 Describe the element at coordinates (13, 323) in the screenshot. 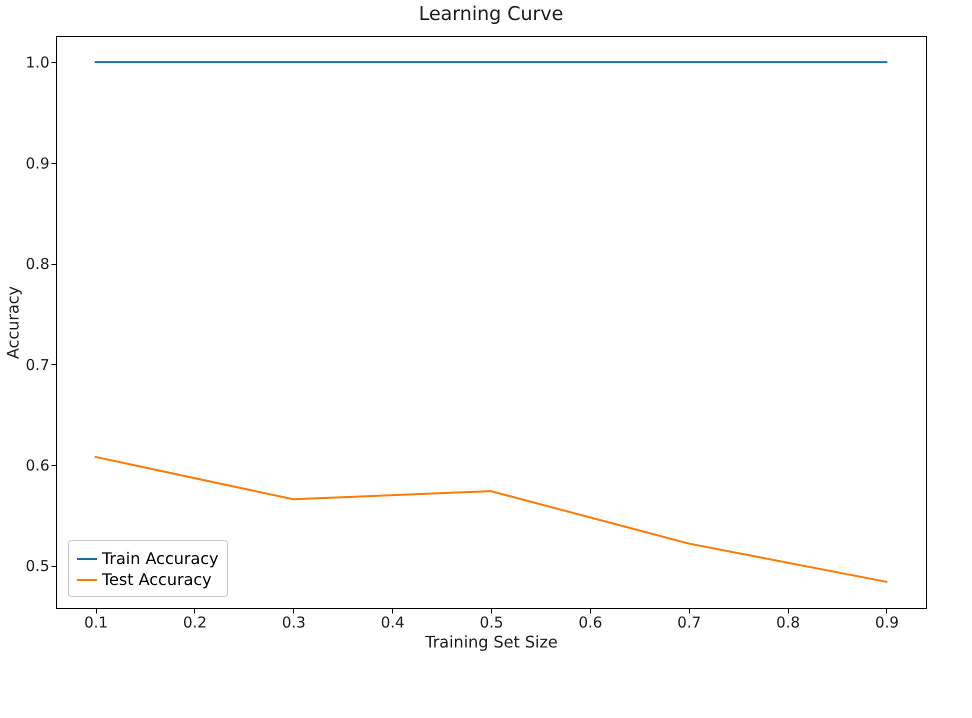

I see `y-axis-title: Accuracy` at that location.